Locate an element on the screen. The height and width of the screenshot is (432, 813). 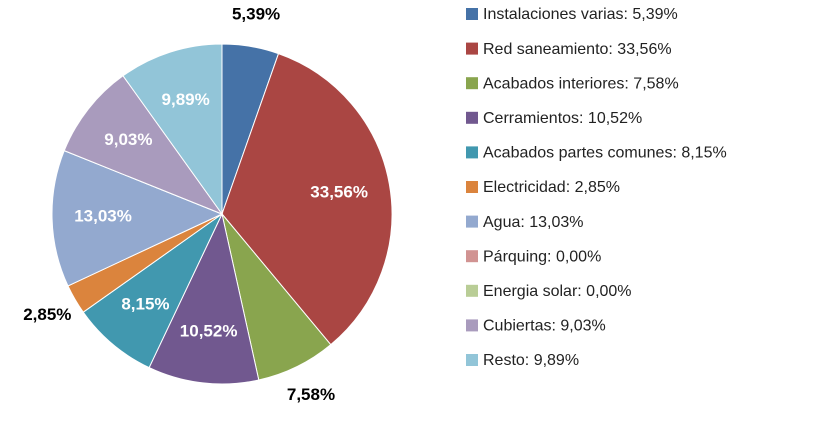
legend-label: Instalaciones varias: 5,39% is located at coordinates (580, 14).